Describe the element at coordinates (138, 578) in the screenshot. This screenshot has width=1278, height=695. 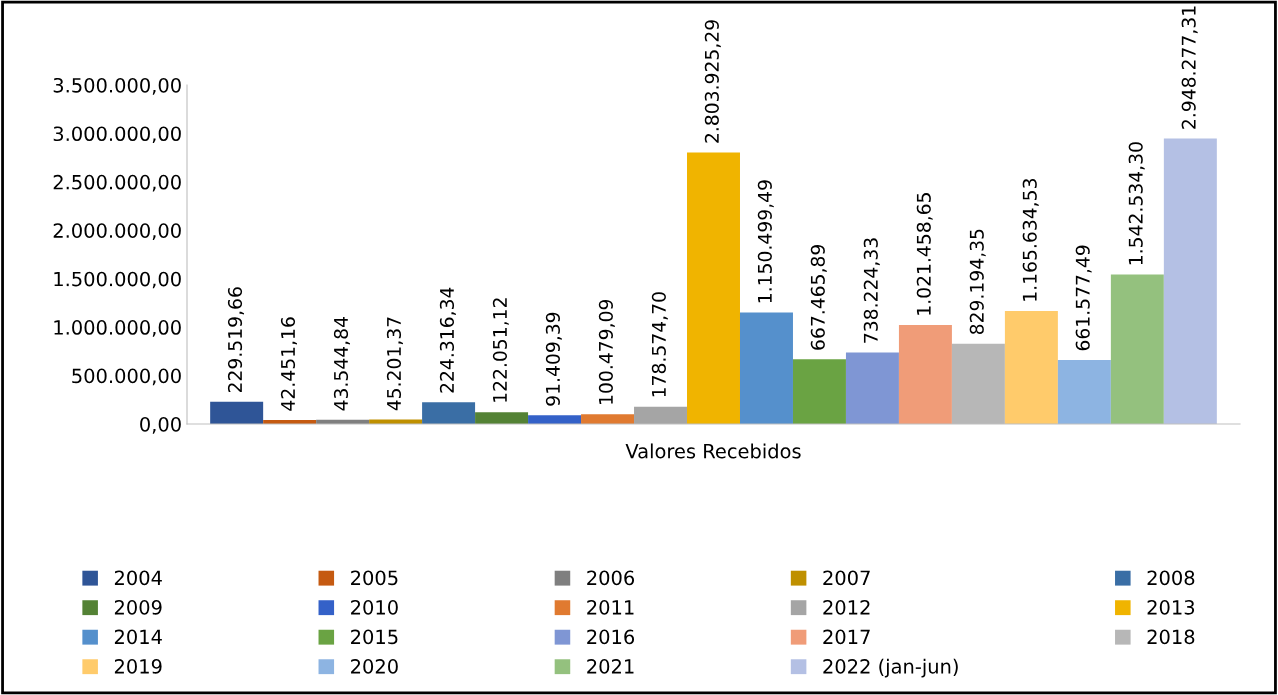
I see `legend-label: 2004` at that location.